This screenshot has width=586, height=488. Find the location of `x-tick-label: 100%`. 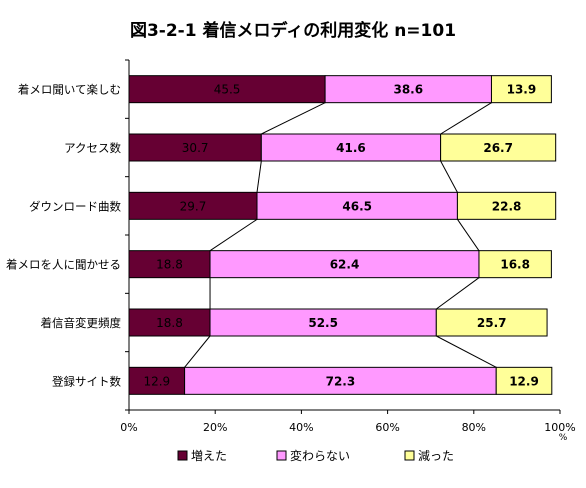

x-tick-label: 100% is located at coordinates (559, 427).